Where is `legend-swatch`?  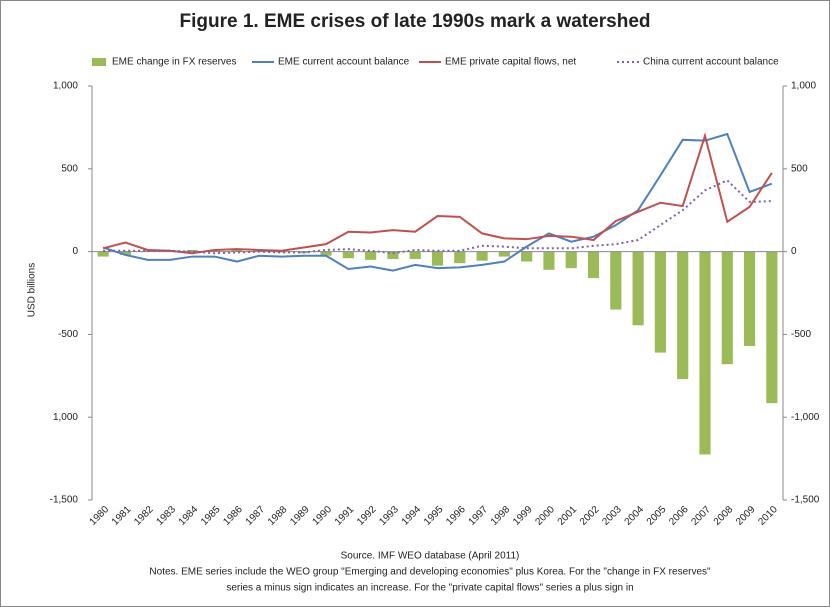
legend-swatch is located at coordinates (99, 62).